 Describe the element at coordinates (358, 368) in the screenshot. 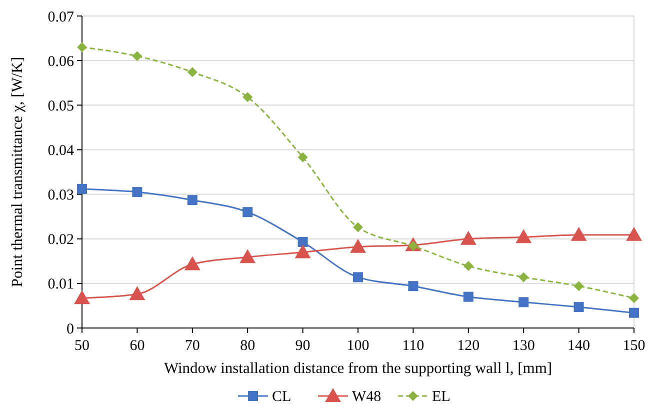

I see `x-axis-title: Window installation distance from the supporting wall l, [mm]` at that location.